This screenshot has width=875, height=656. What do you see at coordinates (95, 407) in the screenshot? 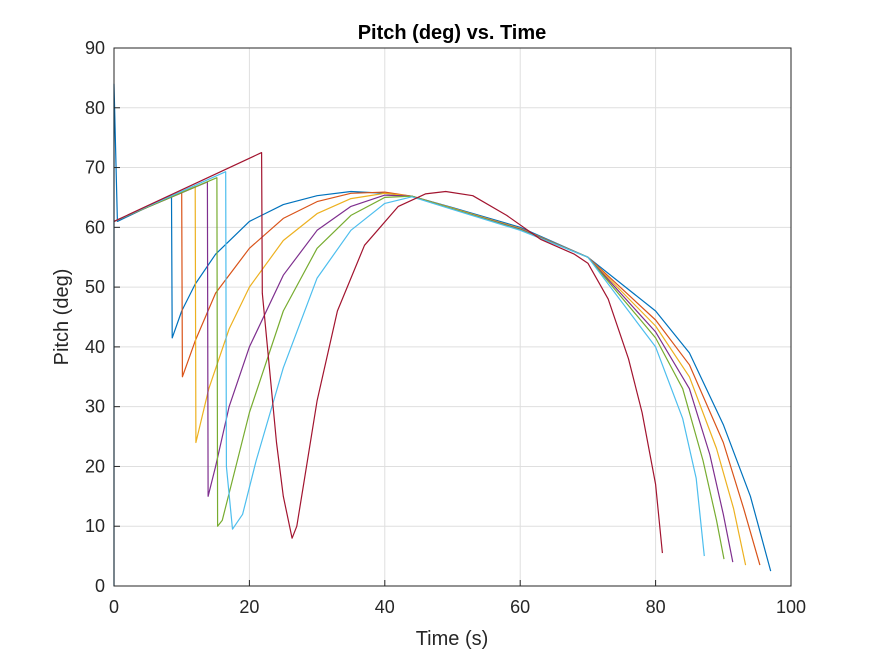
I see `y-tick-label: 30` at bounding box center [95, 407].